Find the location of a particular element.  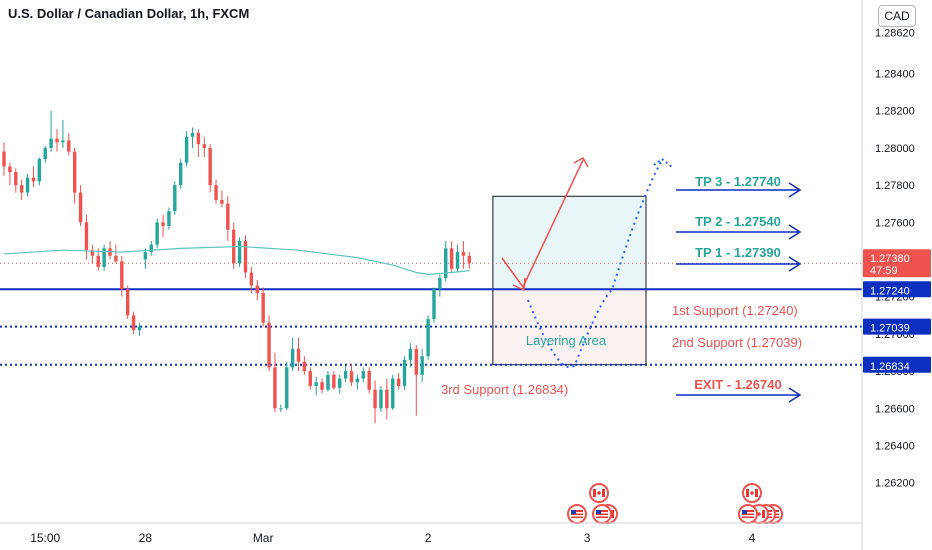

y-tick-label: 1.28400 is located at coordinates (895, 75).